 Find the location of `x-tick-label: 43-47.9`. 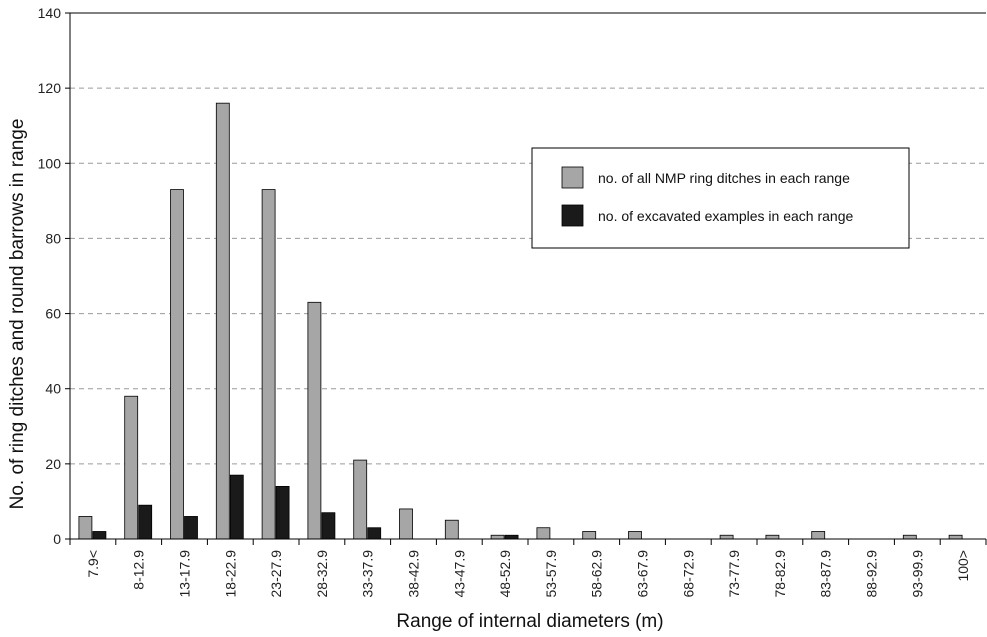

x-tick-label: 43-47.9 is located at coordinates (459, 574).